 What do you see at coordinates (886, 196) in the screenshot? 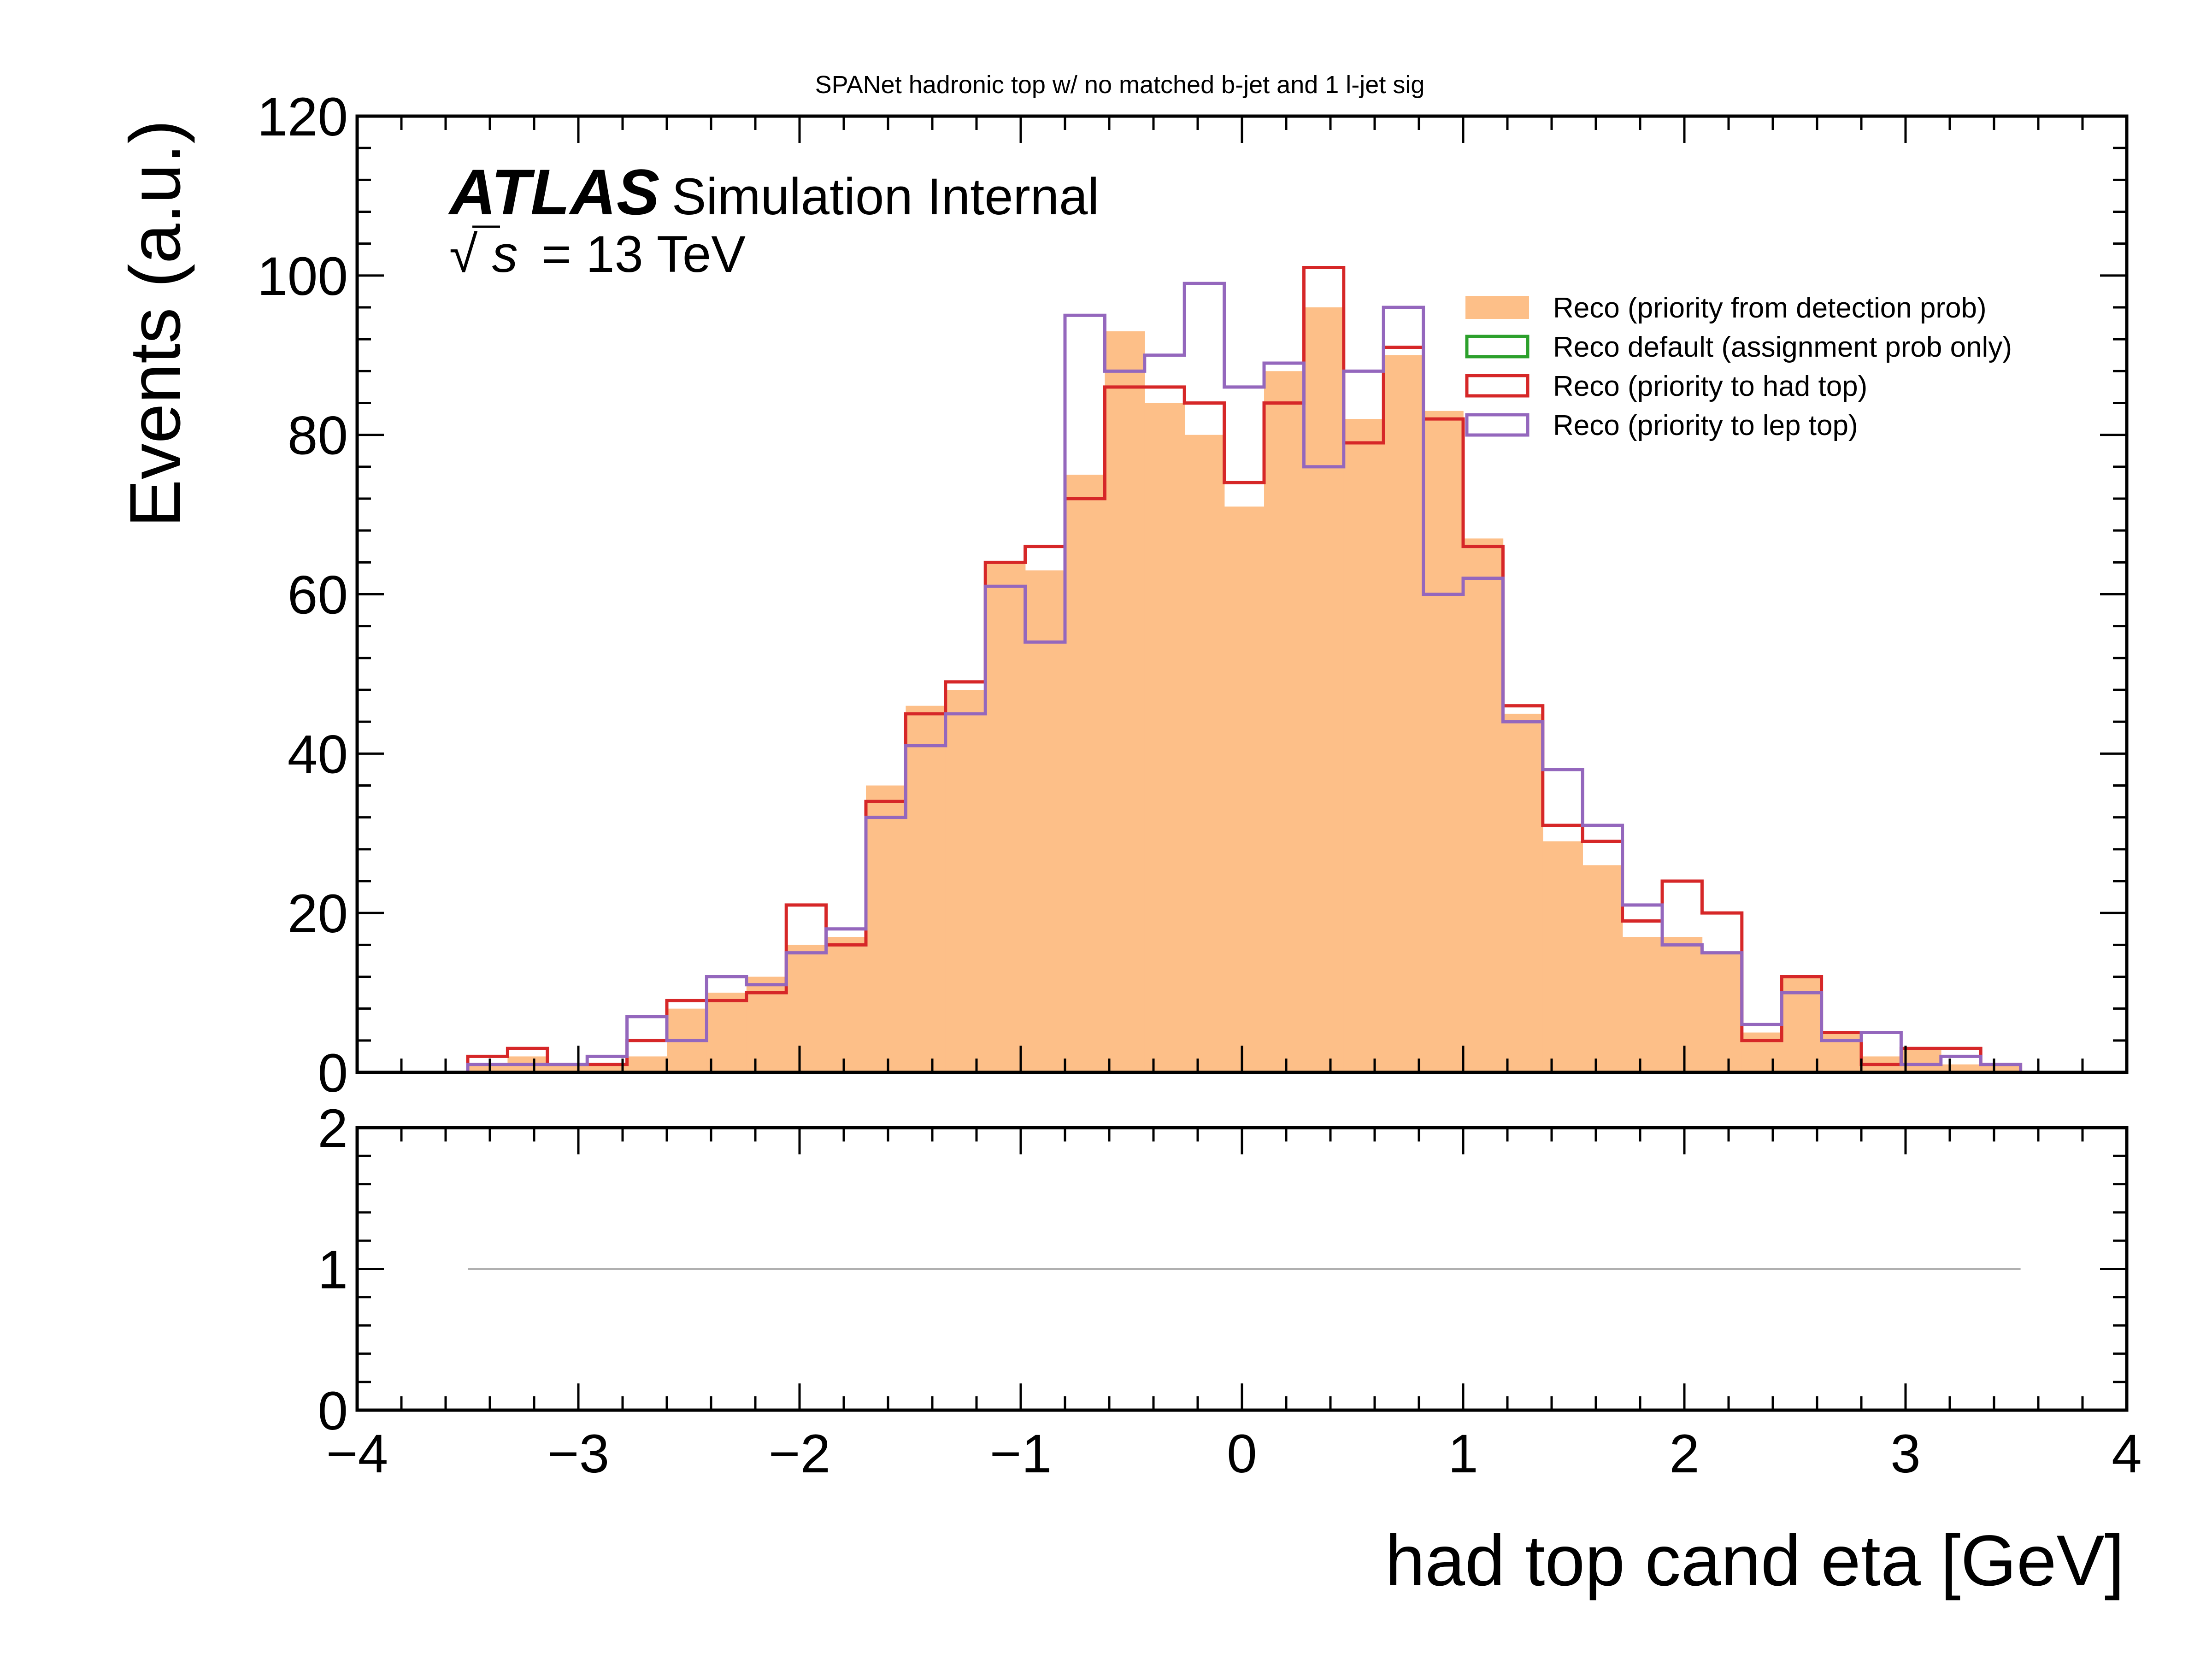
I see `atlas-simulation-text: Simulation Internal` at bounding box center [886, 196].